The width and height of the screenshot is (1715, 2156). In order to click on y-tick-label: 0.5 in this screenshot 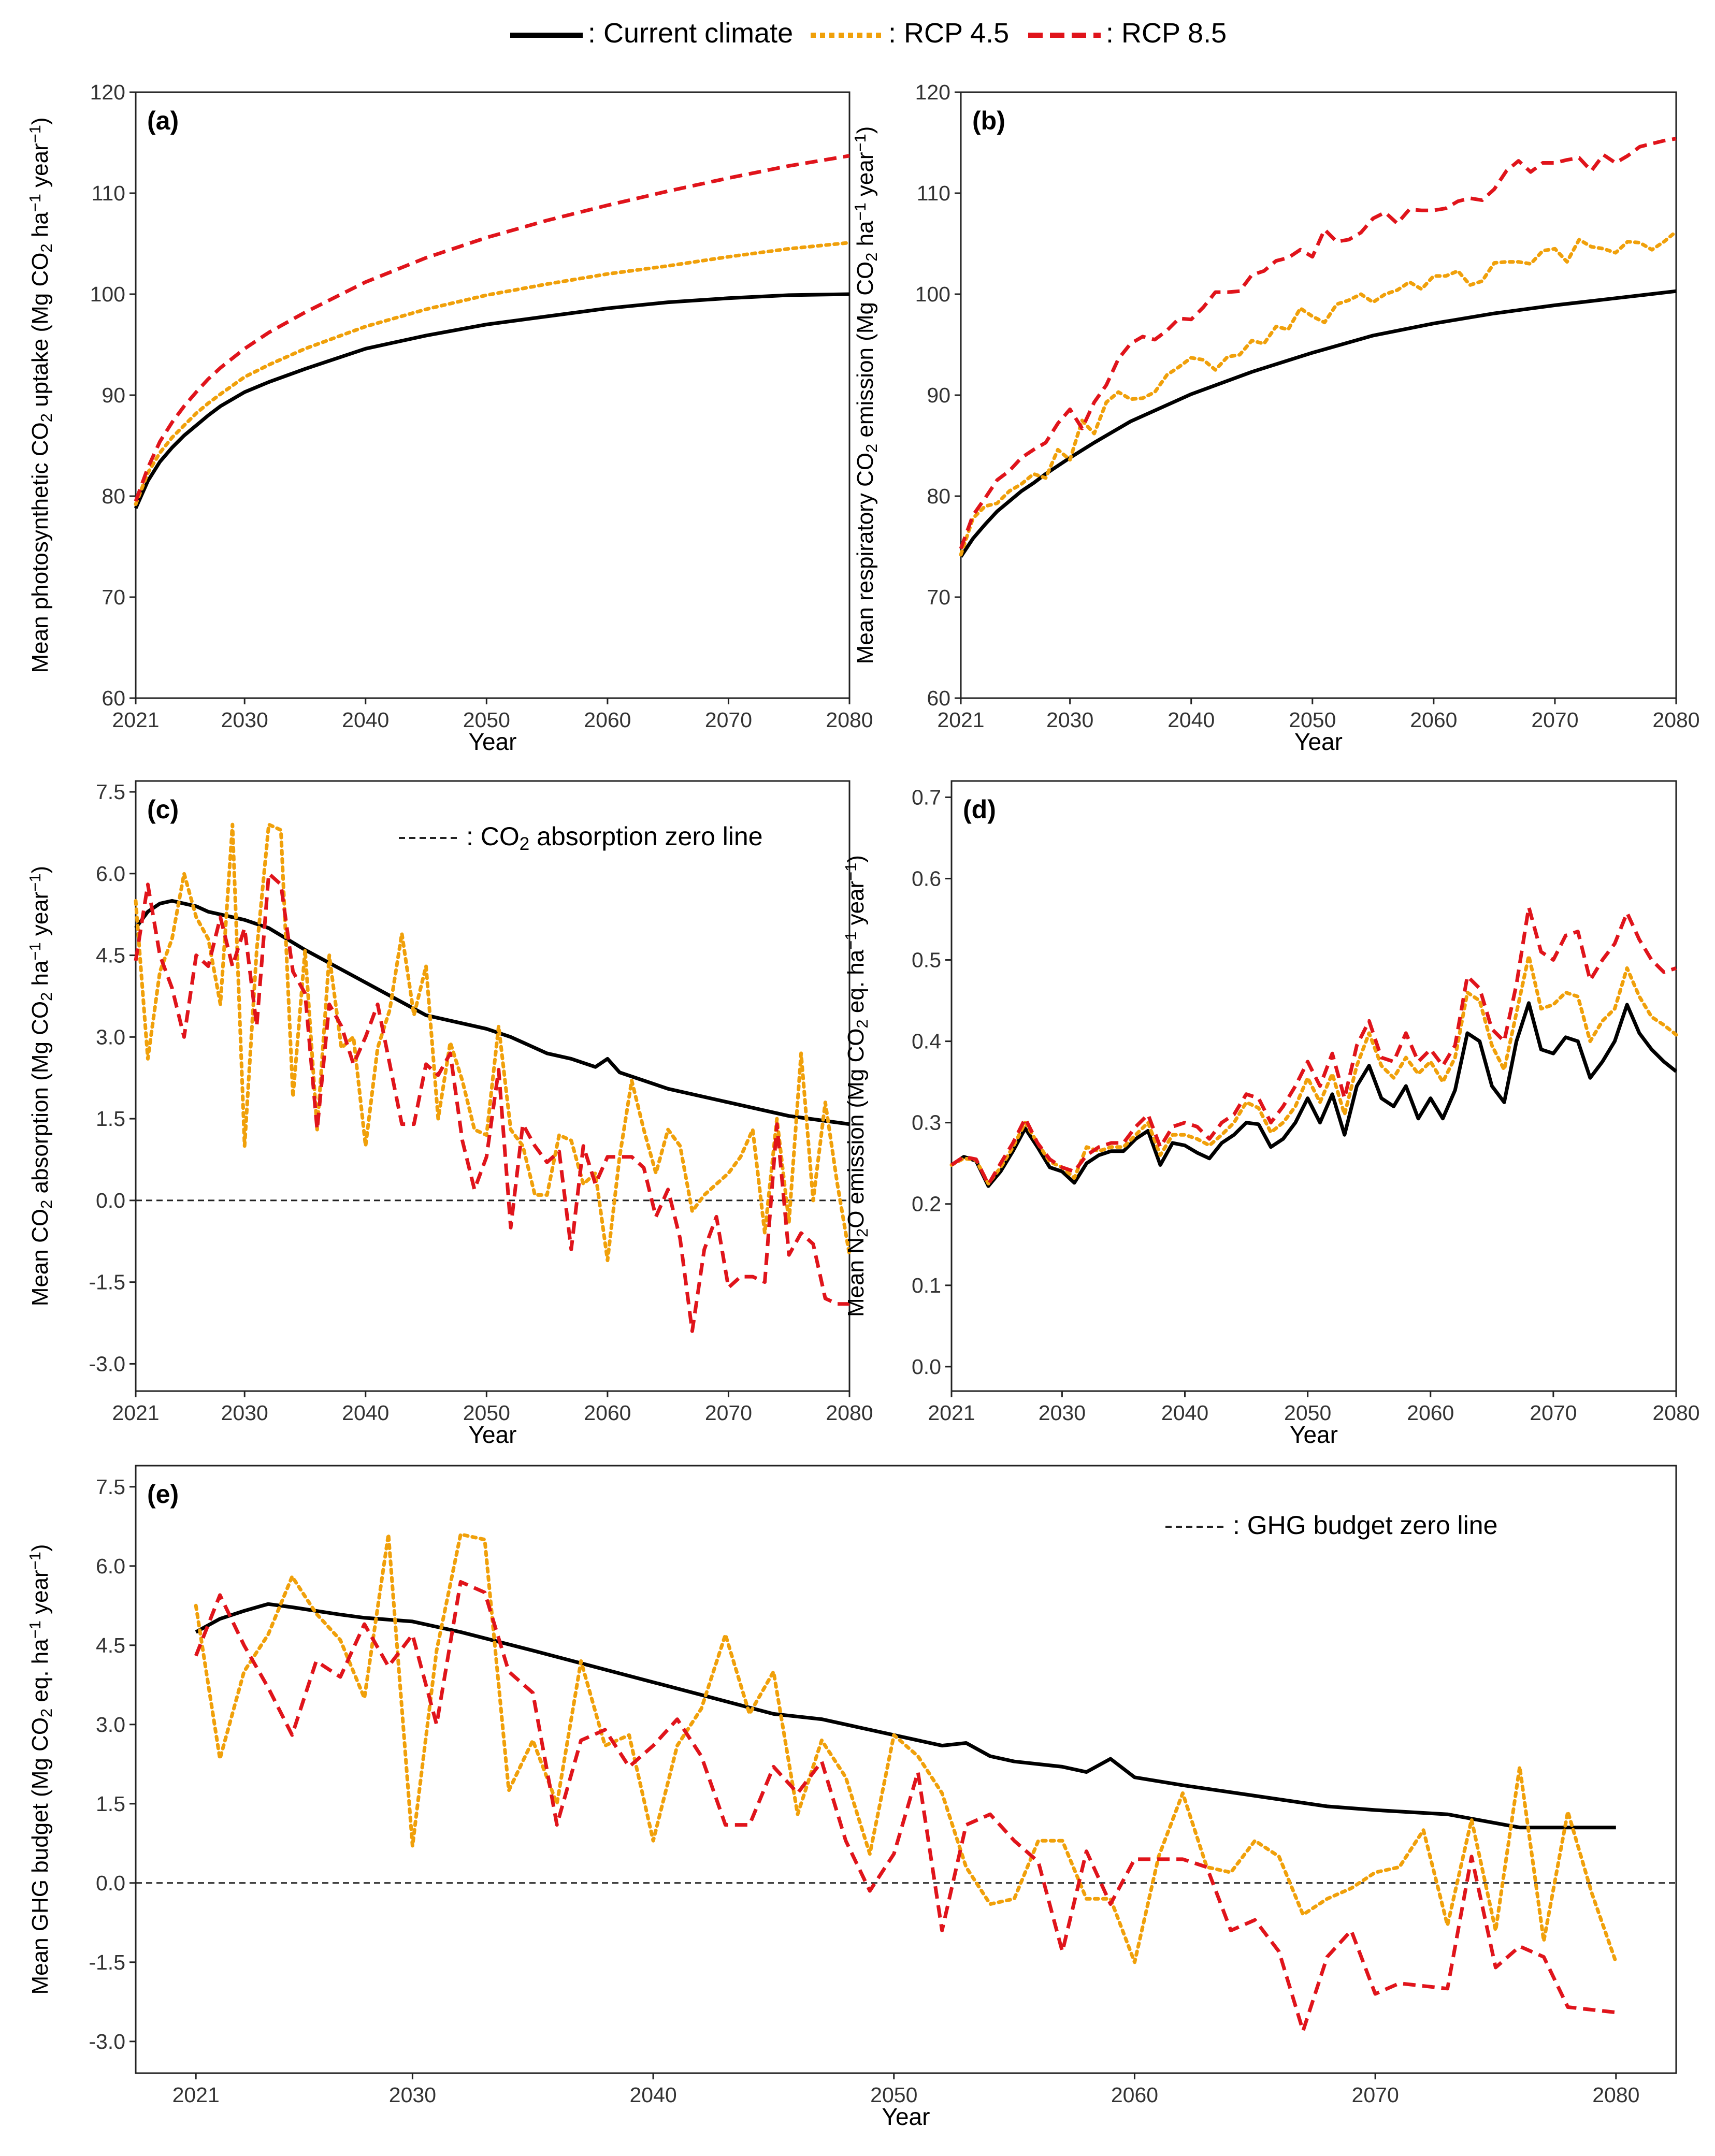, I will do `click(926, 960)`.